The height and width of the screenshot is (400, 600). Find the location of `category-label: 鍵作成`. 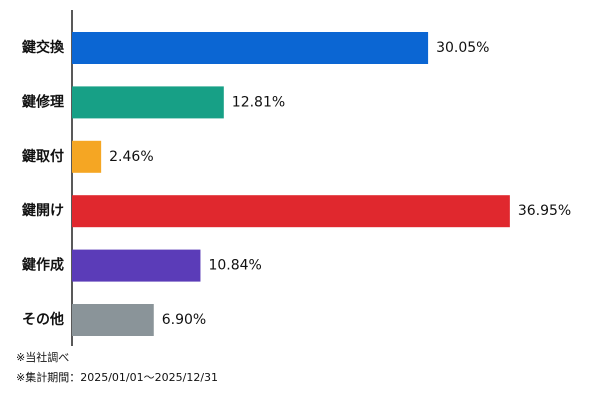

category-label: 鍵作成 is located at coordinates (43, 265).